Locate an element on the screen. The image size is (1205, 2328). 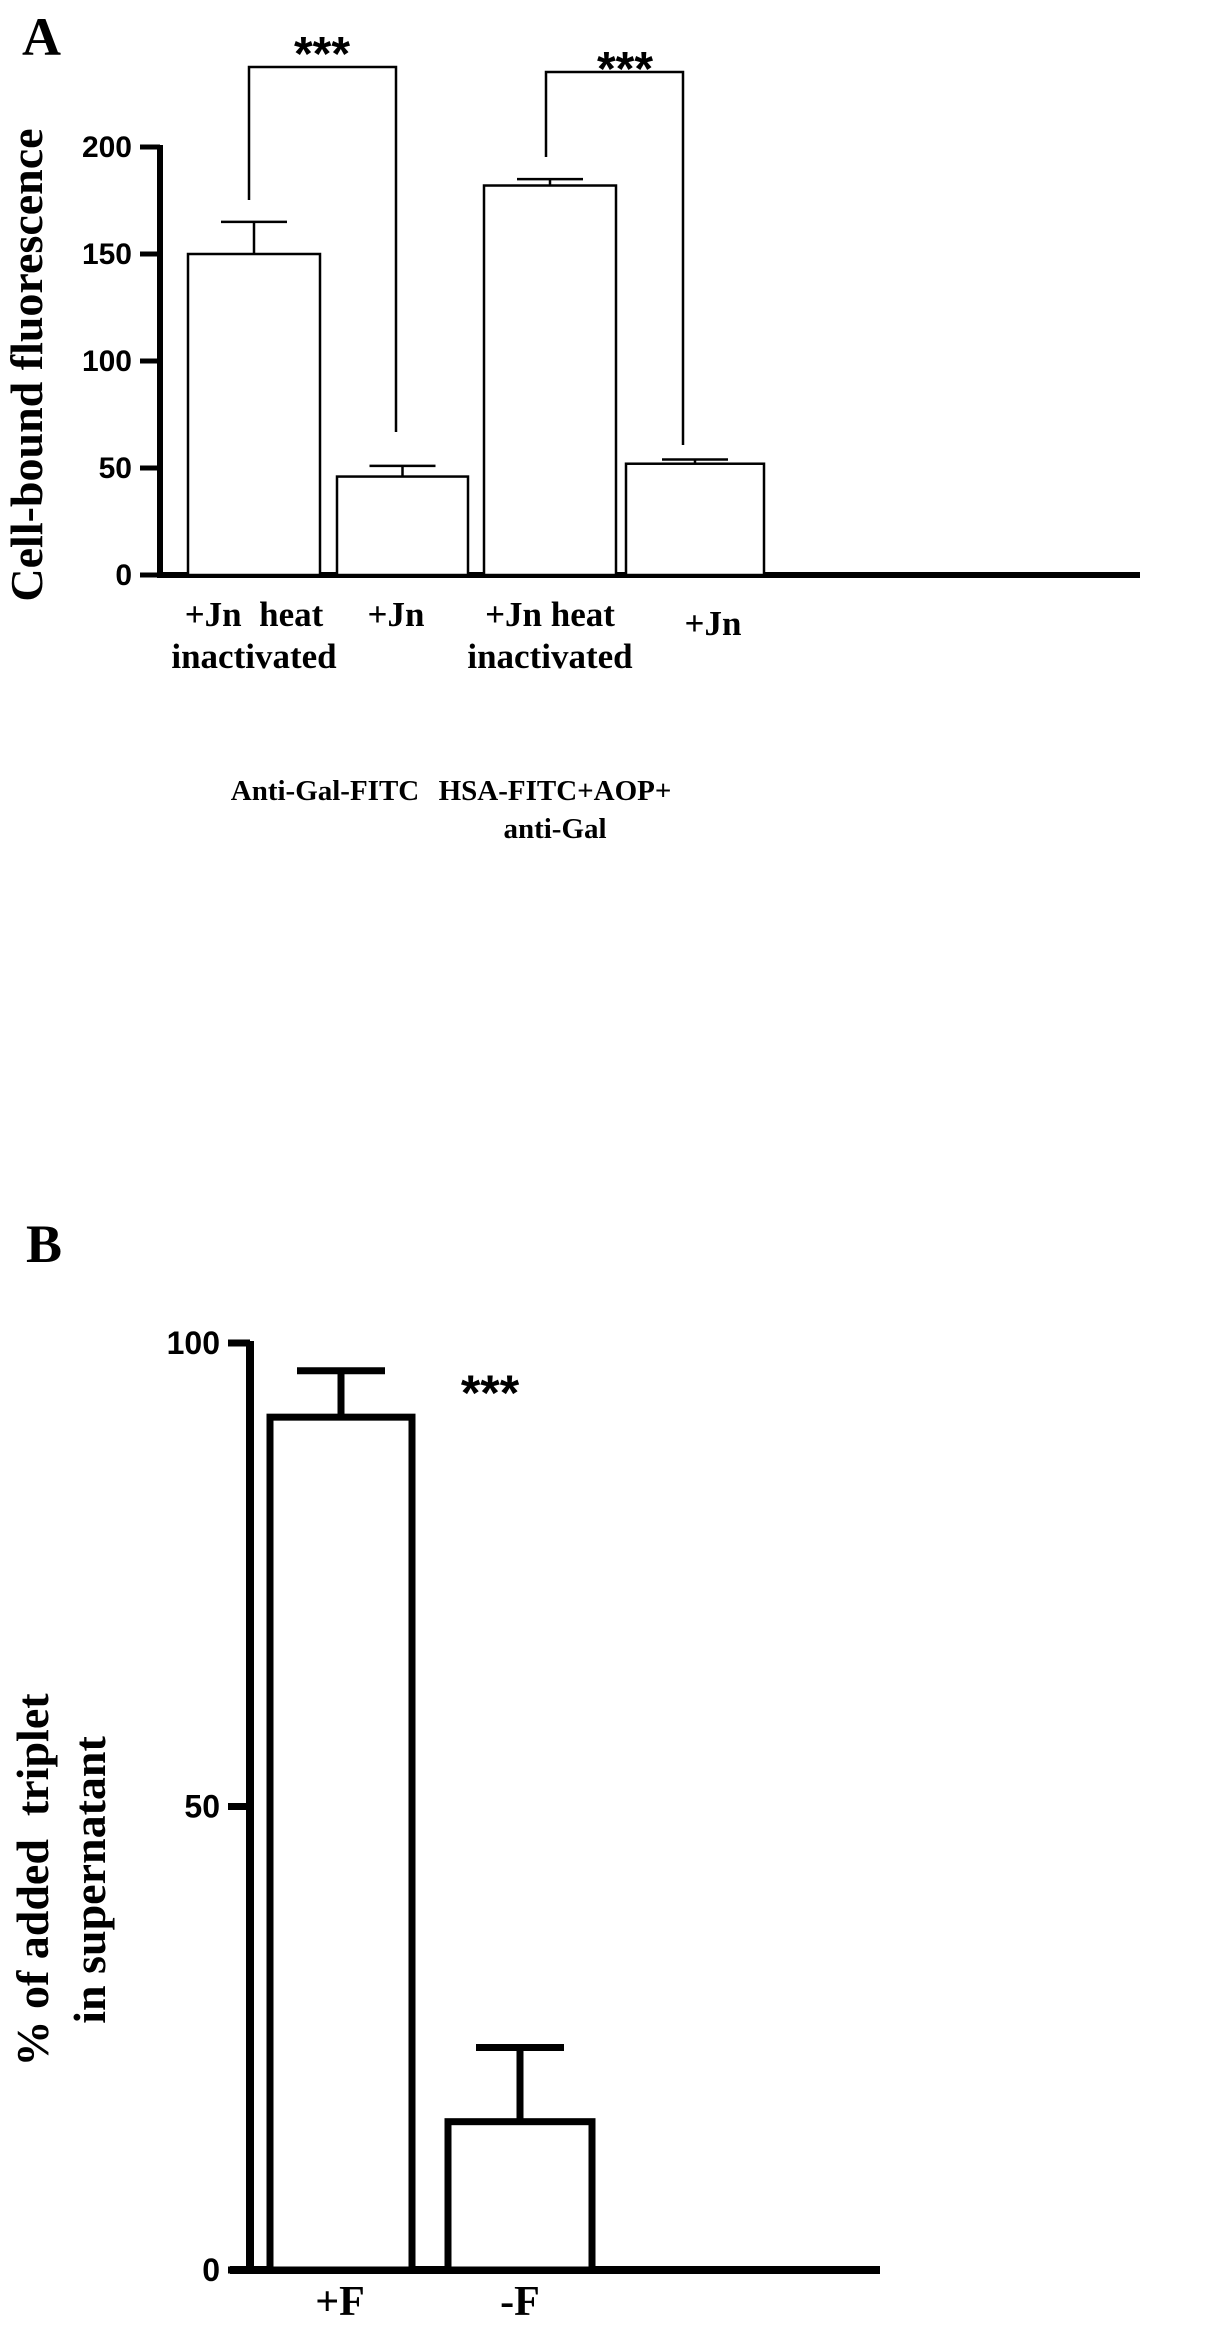
panel-a-y-axis-label: Cell-bound fluorescence is located at coordinates (26, 364).